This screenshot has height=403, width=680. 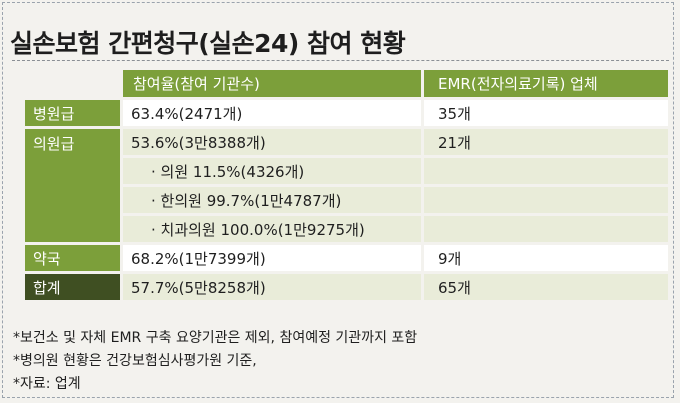 I want to click on row-rate: · 치과의원 100.0%(1만9275개), so click(x=273, y=229).